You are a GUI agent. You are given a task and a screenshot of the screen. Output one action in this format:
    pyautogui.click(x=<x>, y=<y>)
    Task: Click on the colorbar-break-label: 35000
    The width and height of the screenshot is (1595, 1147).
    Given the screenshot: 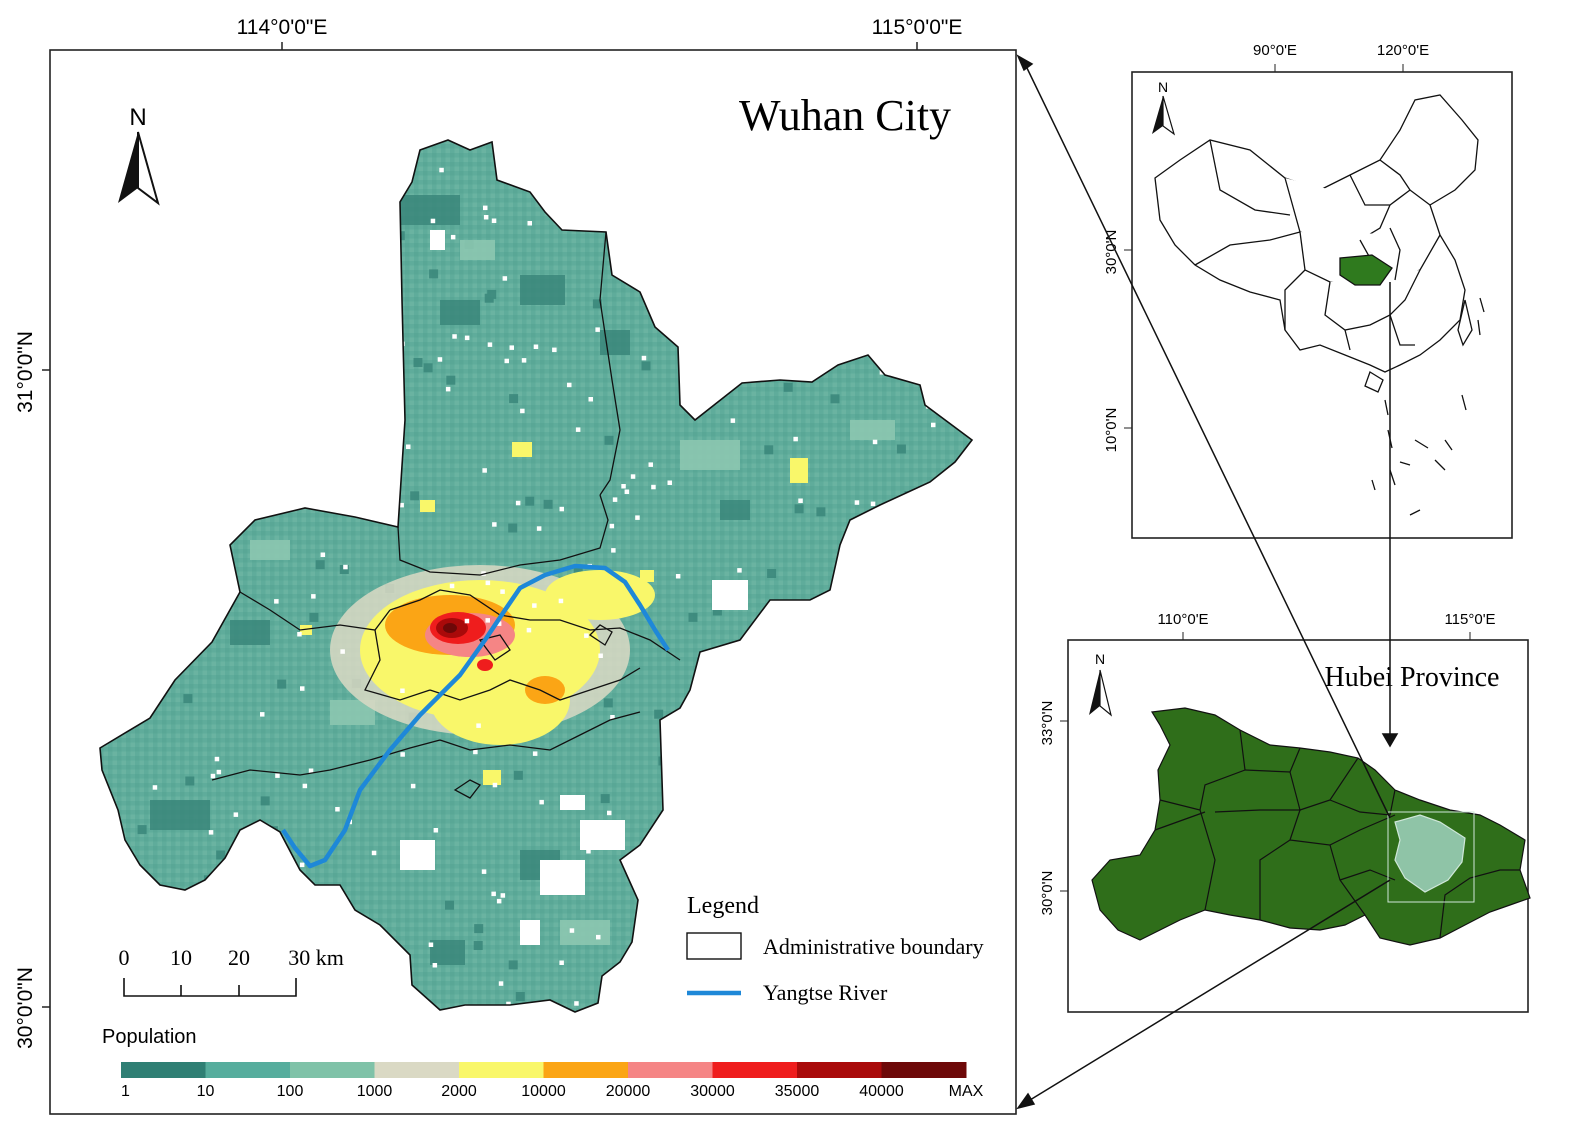 What is the action you would take?
    pyautogui.click(x=797, y=1091)
    